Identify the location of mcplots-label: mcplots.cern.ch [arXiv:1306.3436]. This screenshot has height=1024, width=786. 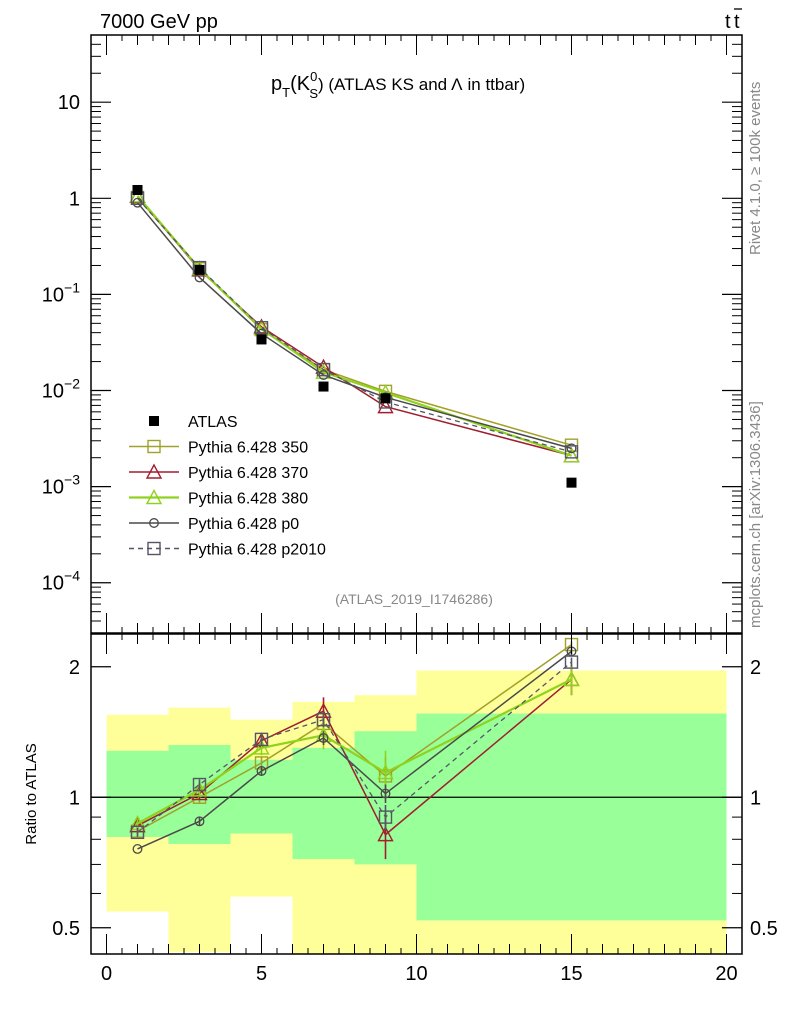
(755, 514).